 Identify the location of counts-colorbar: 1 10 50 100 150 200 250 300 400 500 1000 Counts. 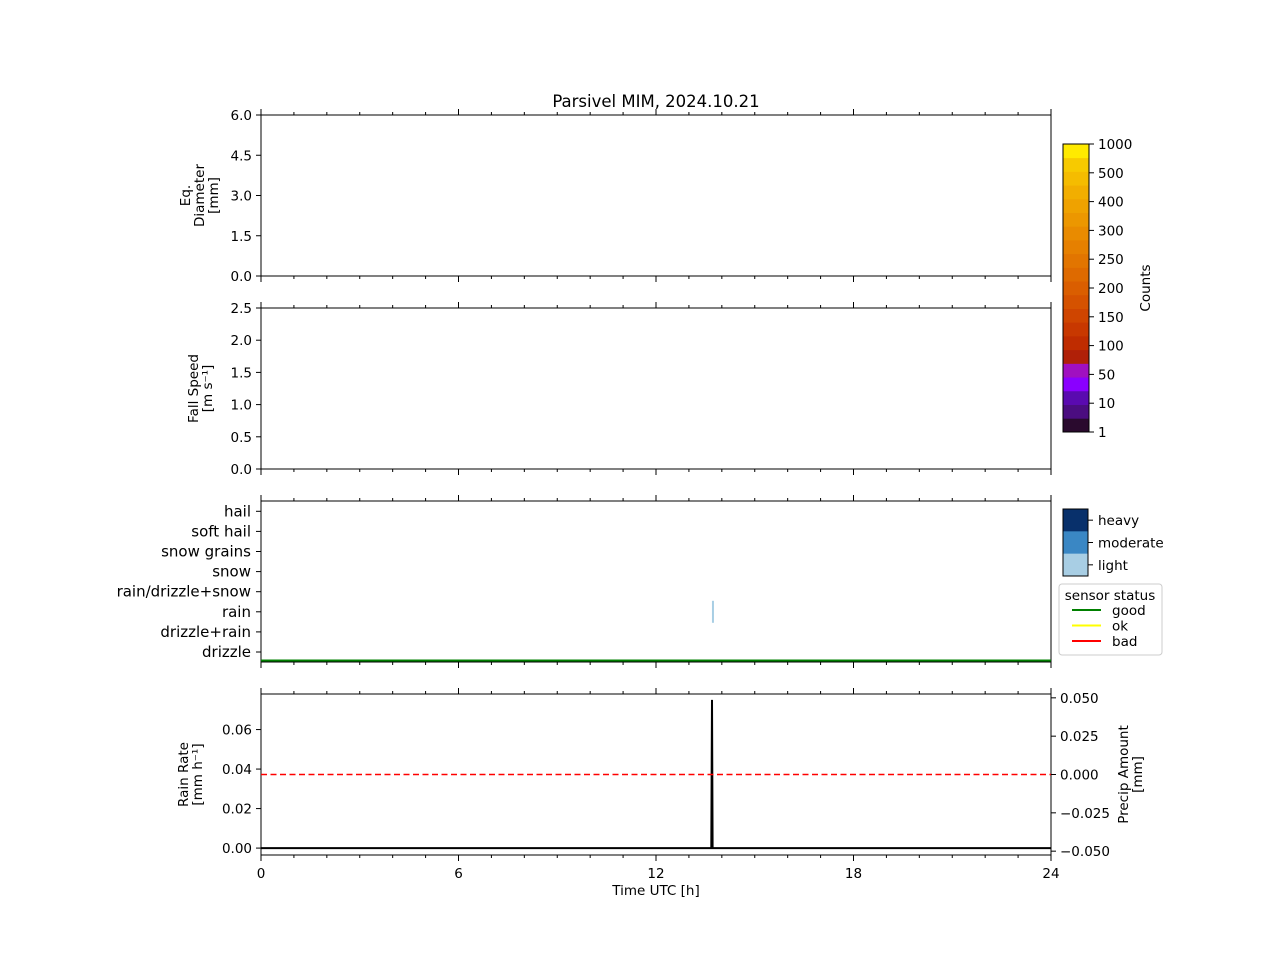
(1108, 289).